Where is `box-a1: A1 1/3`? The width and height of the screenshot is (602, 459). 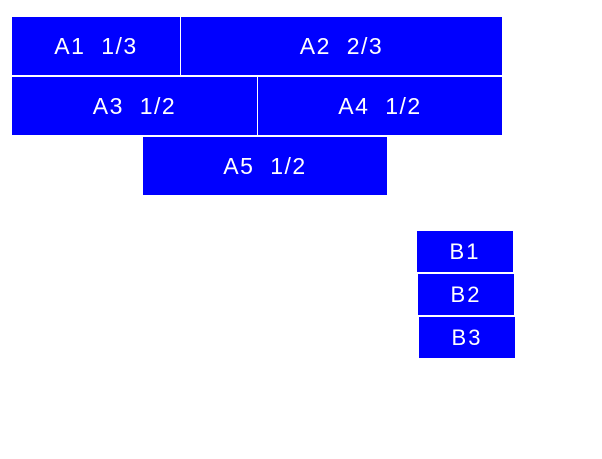 box-a1: A1 1/3 is located at coordinates (96, 46).